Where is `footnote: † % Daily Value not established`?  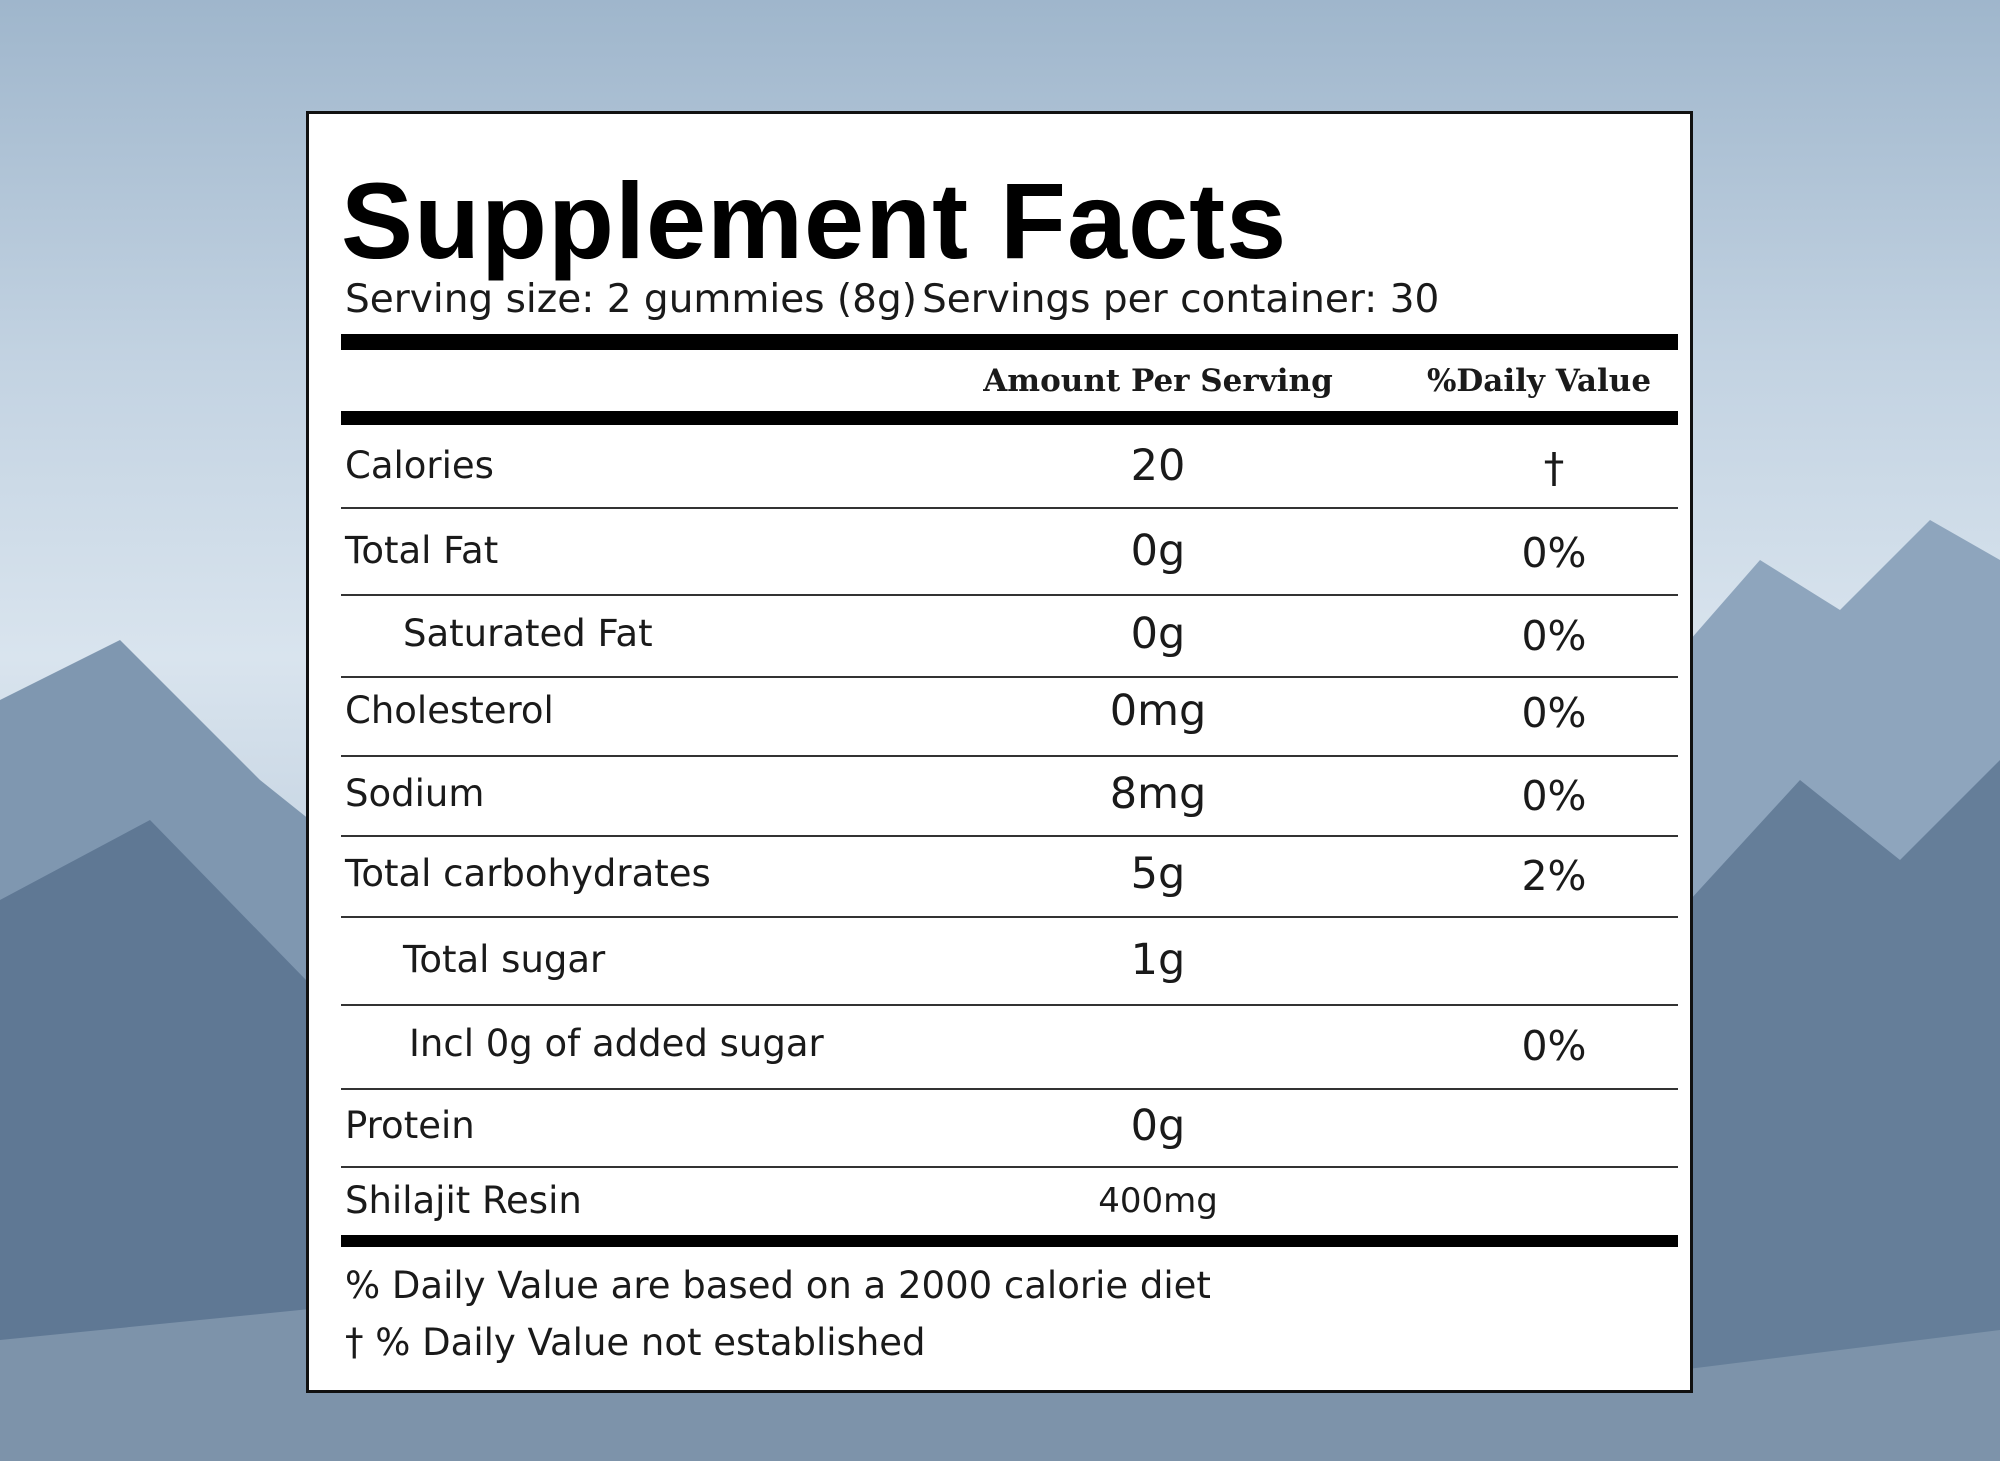 footnote: † % Daily Value not established is located at coordinates (635, 1342).